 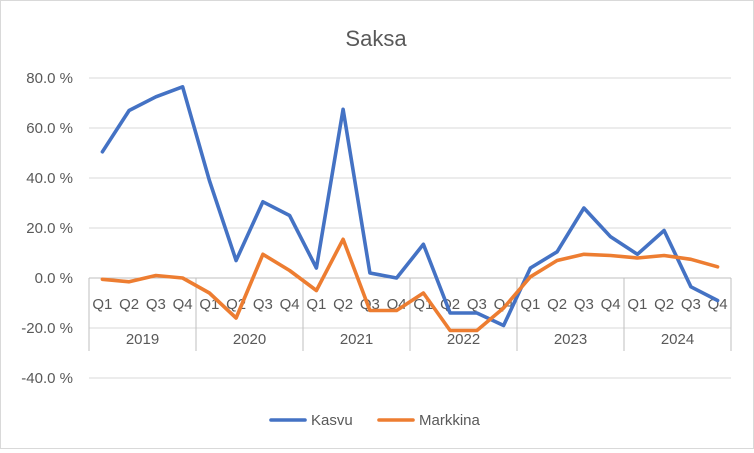 What do you see at coordinates (463, 339) in the screenshot?
I see `x-tick-year-label: 2022` at bounding box center [463, 339].